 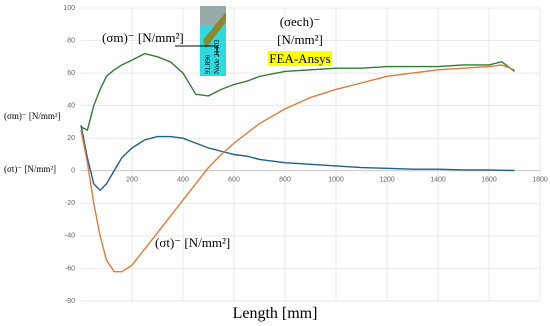 What do you see at coordinates (70, 236) in the screenshot?
I see `y-tick-label: -40` at bounding box center [70, 236].